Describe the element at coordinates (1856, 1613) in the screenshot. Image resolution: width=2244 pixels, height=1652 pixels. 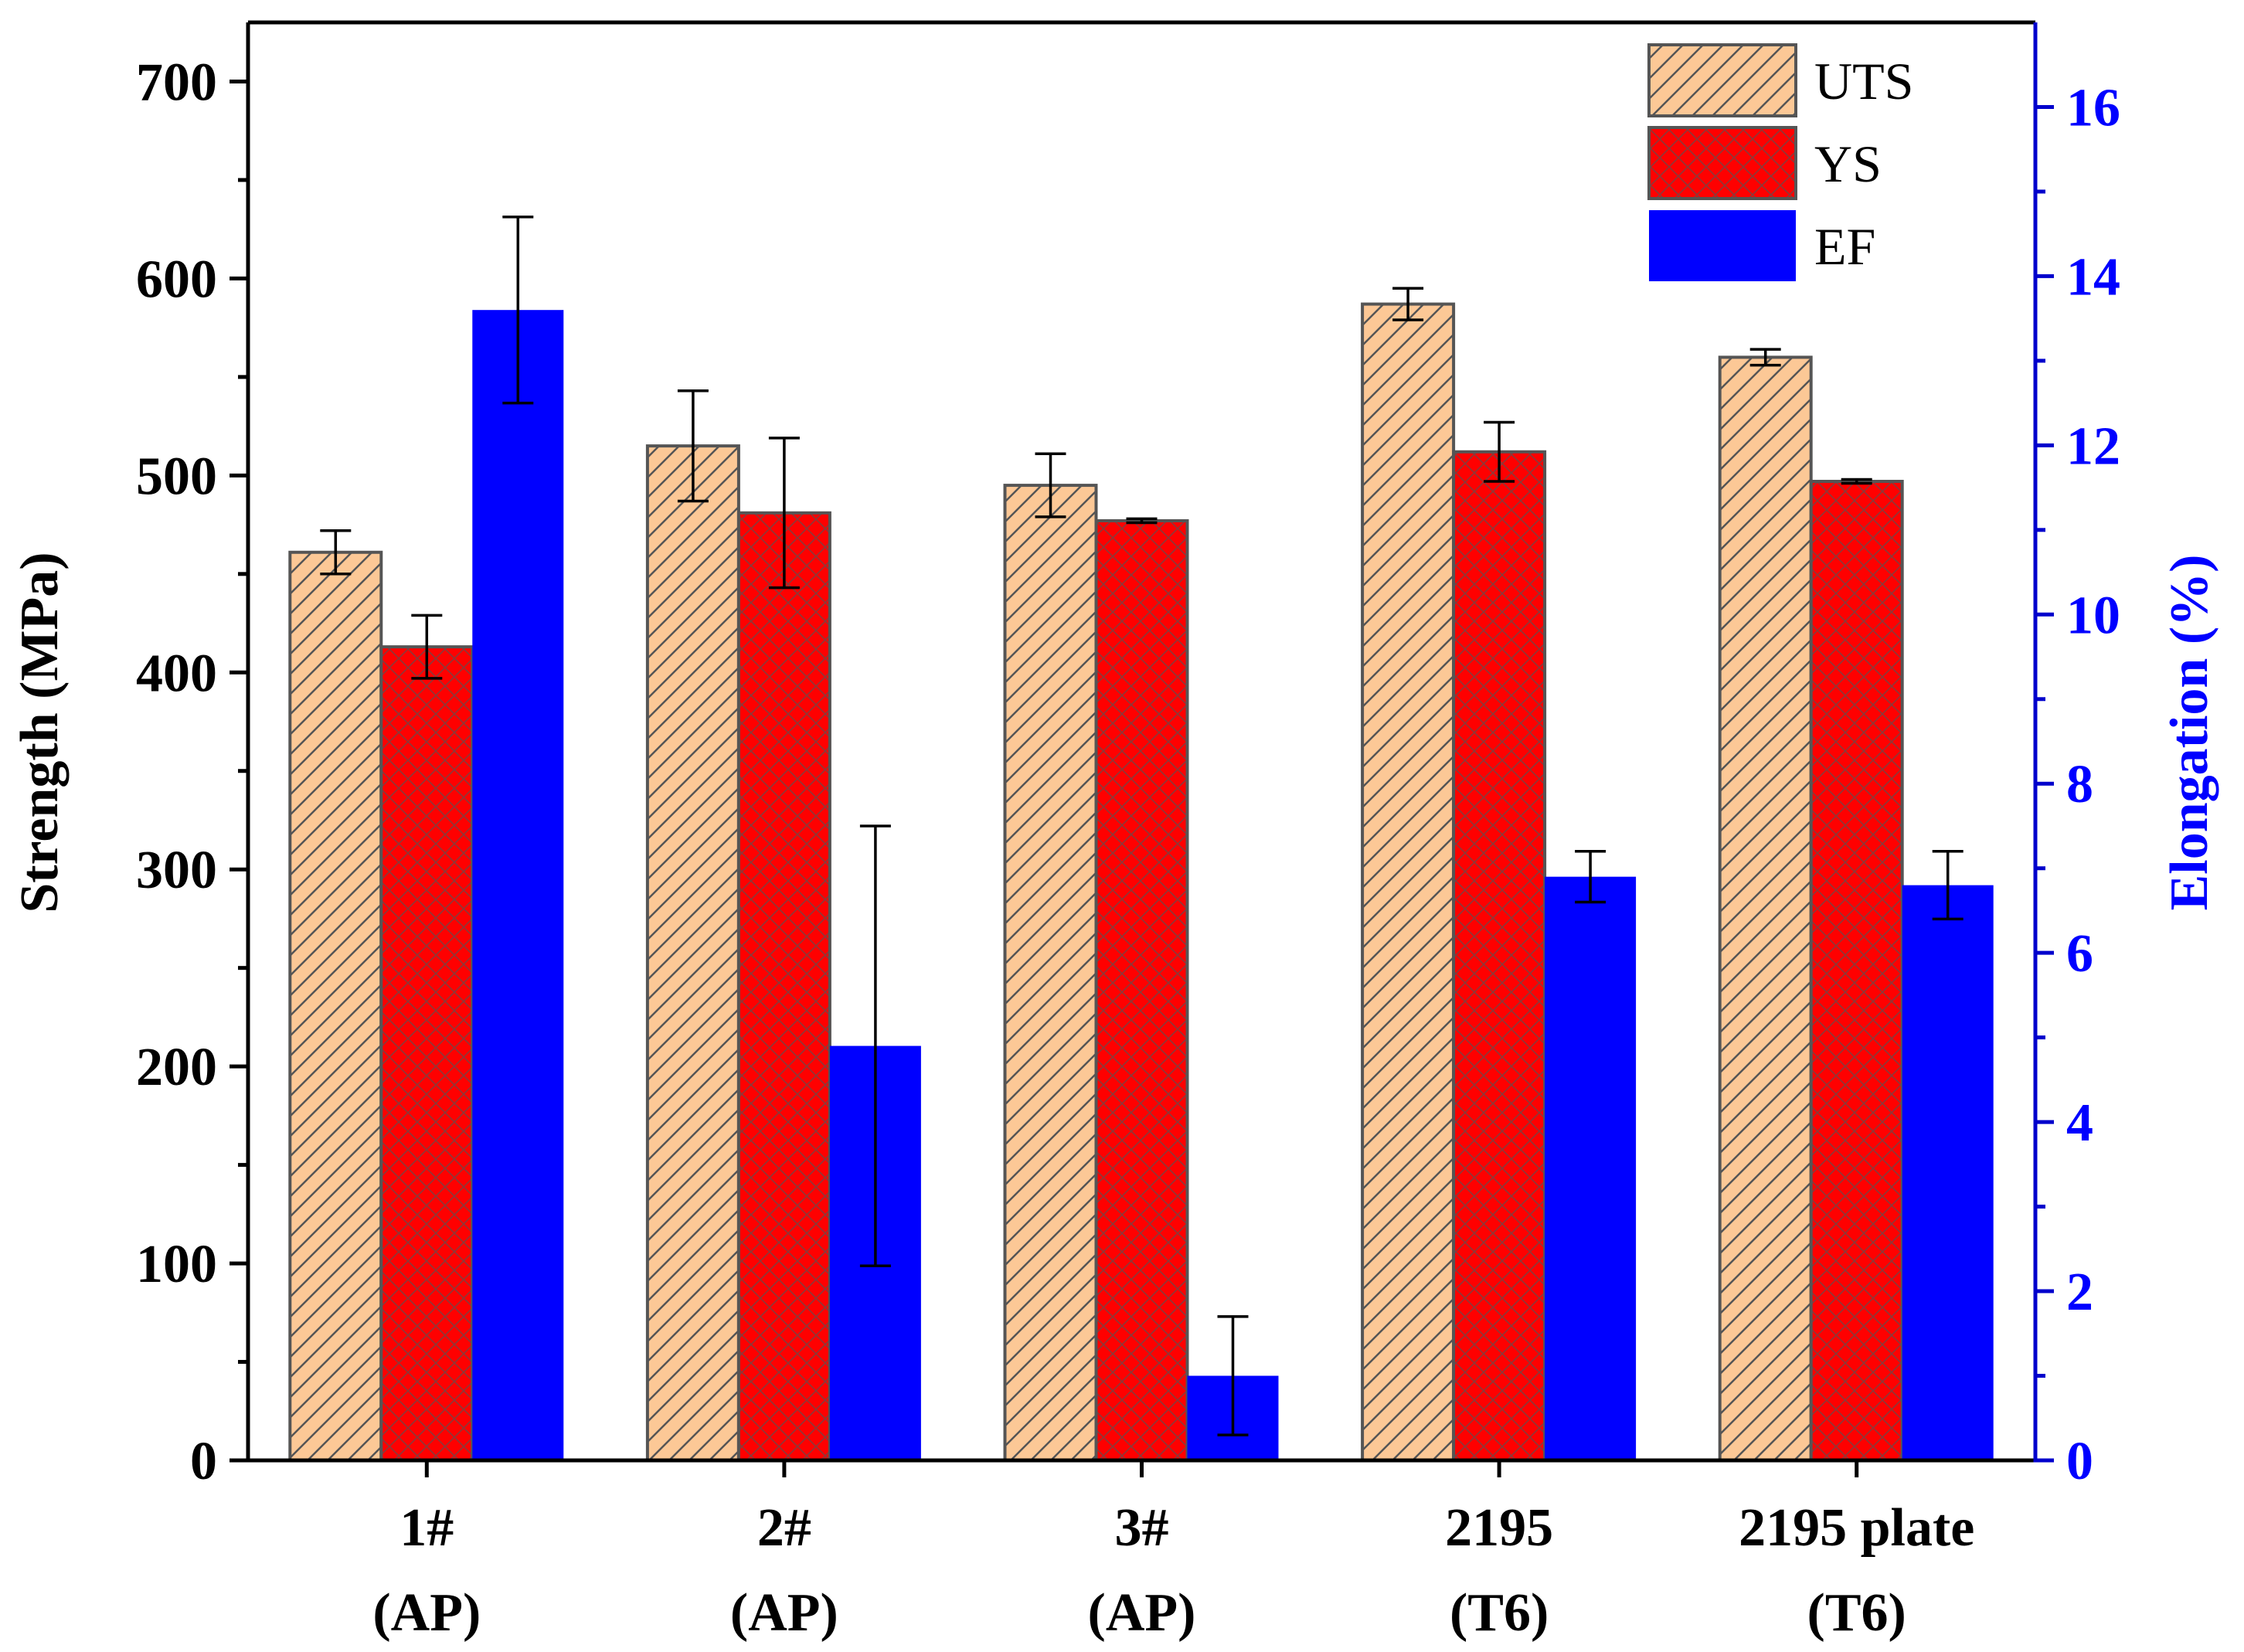
I see `category-label-line2-4: (T6)` at that location.